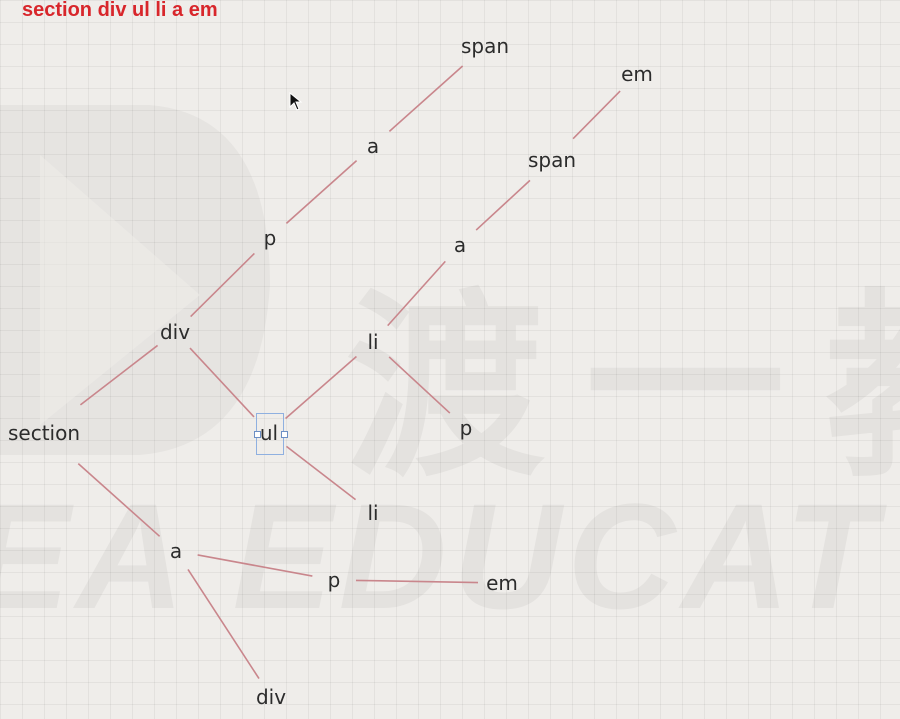  Describe the element at coordinates (176, 551) in the screenshot. I see `node-a3: a` at that location.